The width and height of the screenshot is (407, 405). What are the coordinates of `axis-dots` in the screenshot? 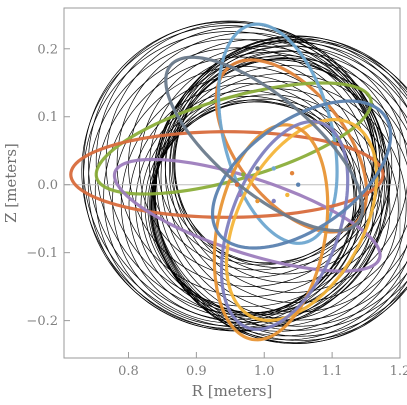 It's located at (267, 185).